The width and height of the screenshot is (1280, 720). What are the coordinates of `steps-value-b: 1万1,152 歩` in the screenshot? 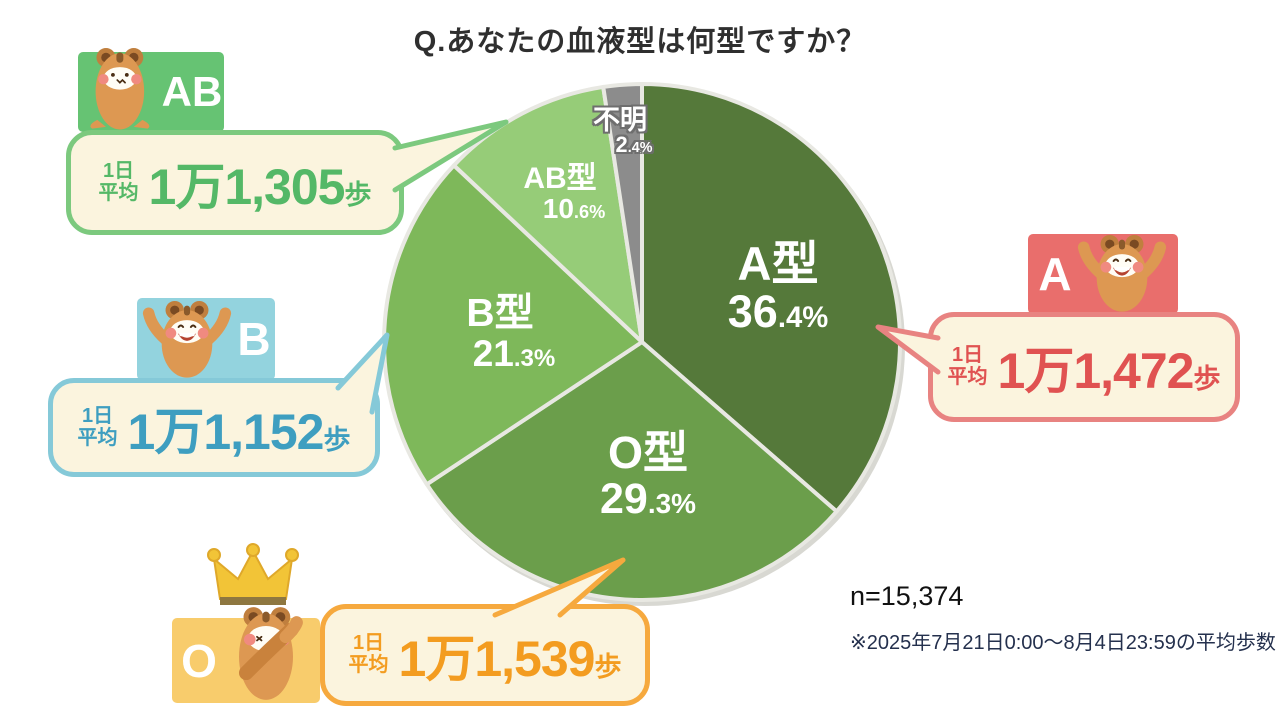 It's located at (239, 431).